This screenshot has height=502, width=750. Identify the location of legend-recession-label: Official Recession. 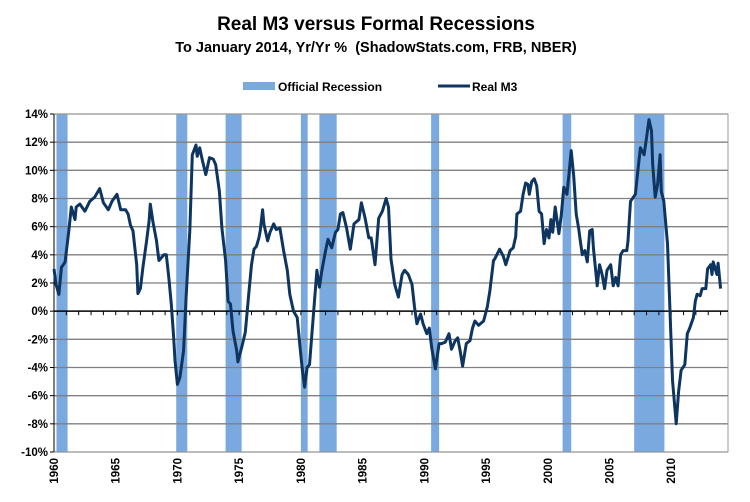
(330, 87).